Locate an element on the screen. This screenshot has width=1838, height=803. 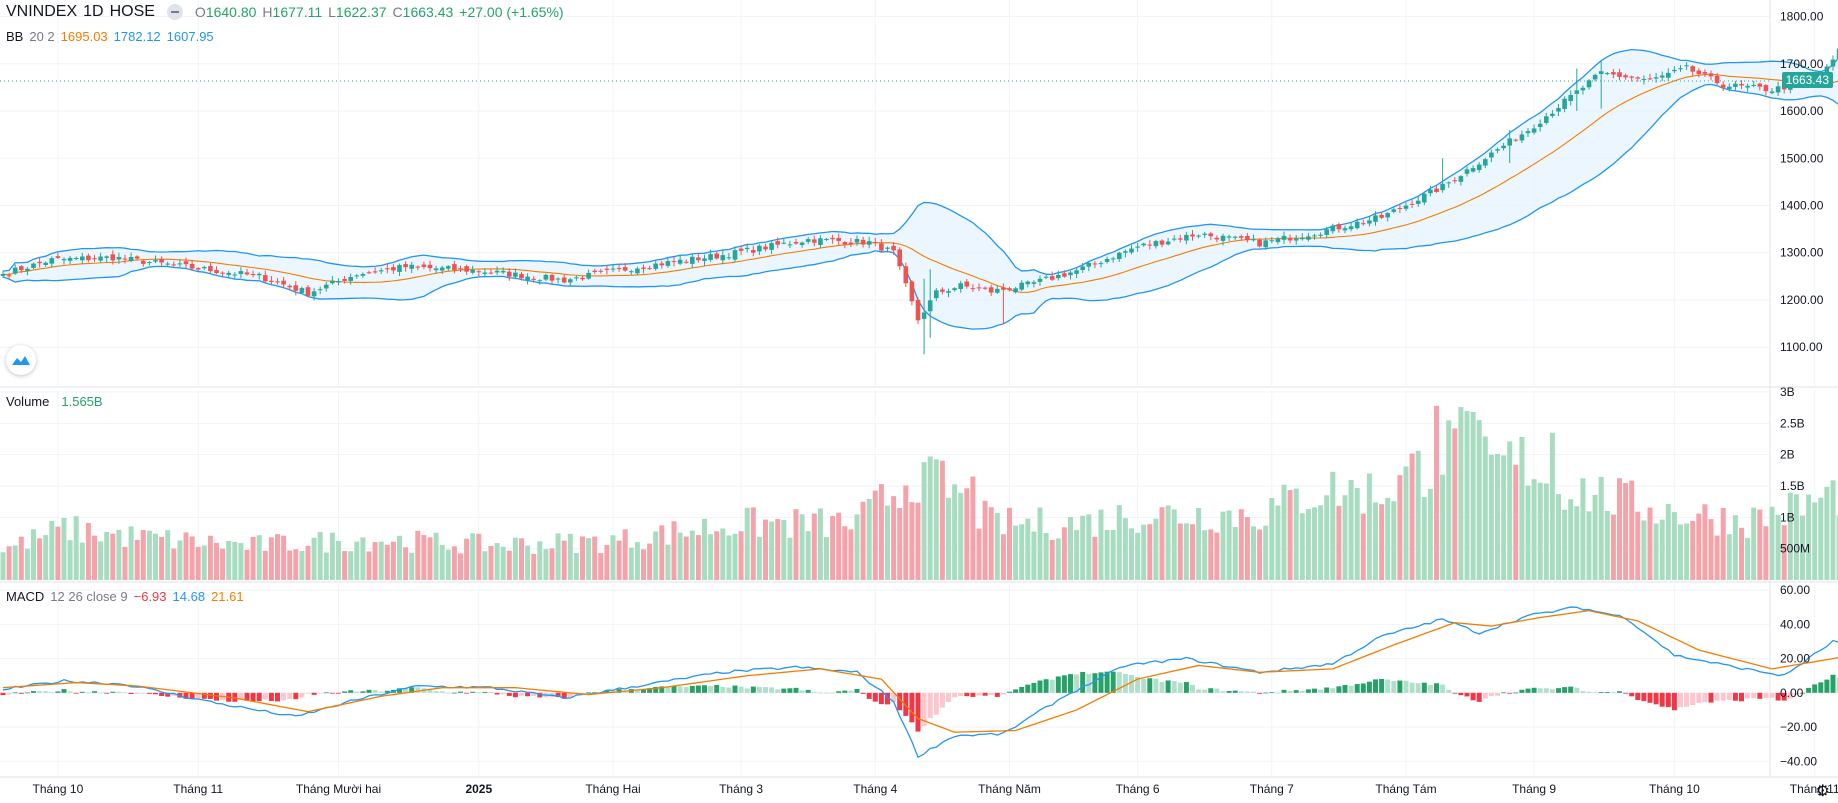
close-label: C is located at coordinates (397, 12).